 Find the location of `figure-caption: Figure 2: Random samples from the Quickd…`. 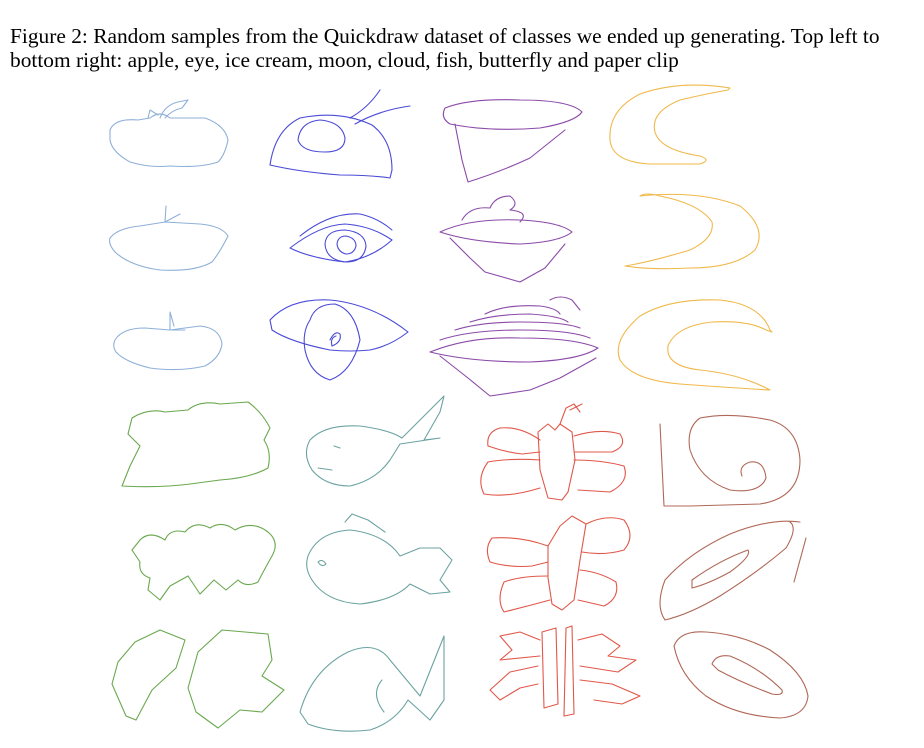

figure-caption: Figure 2: Random samples from the Quickd… is located at coordinates (463, 48).